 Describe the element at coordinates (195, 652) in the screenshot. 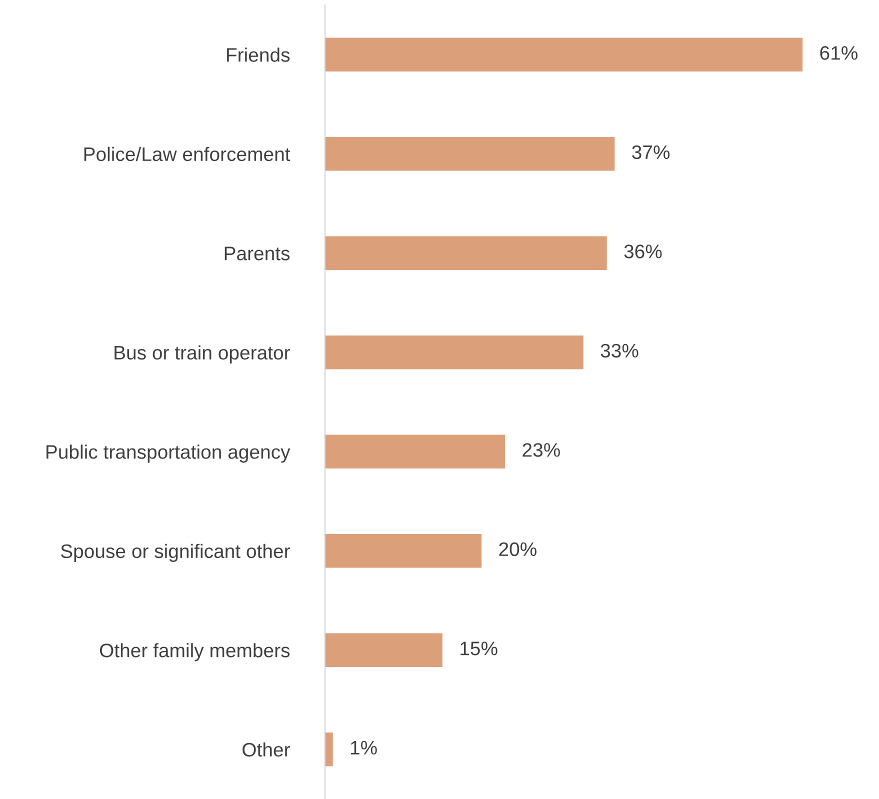

I see `y-tick-label: Other family members` at that location.